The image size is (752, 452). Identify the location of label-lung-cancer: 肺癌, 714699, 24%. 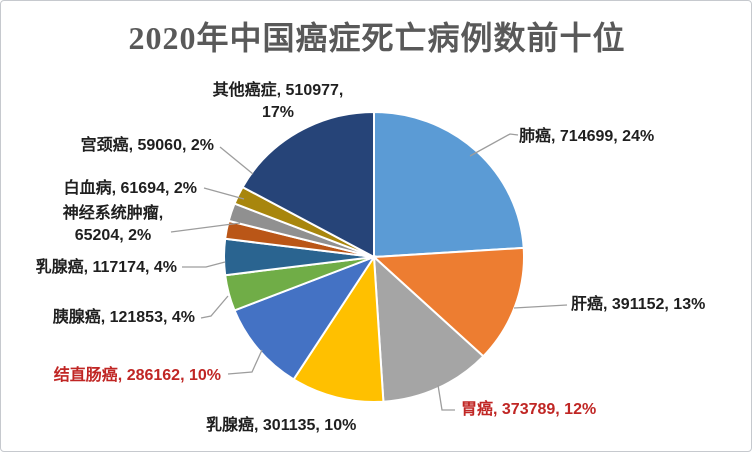
(587, 136).